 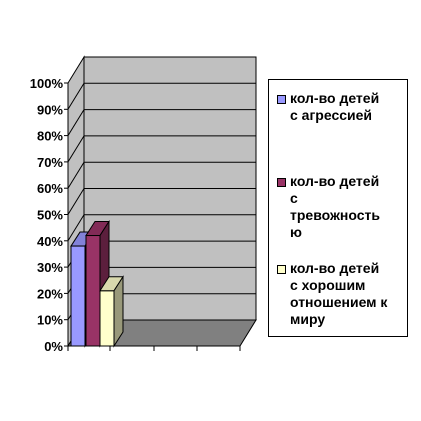 I want to click on legend-label-good-attitude: кол-во детей с хорошим отношением к миру, so click(x=339, y=293).